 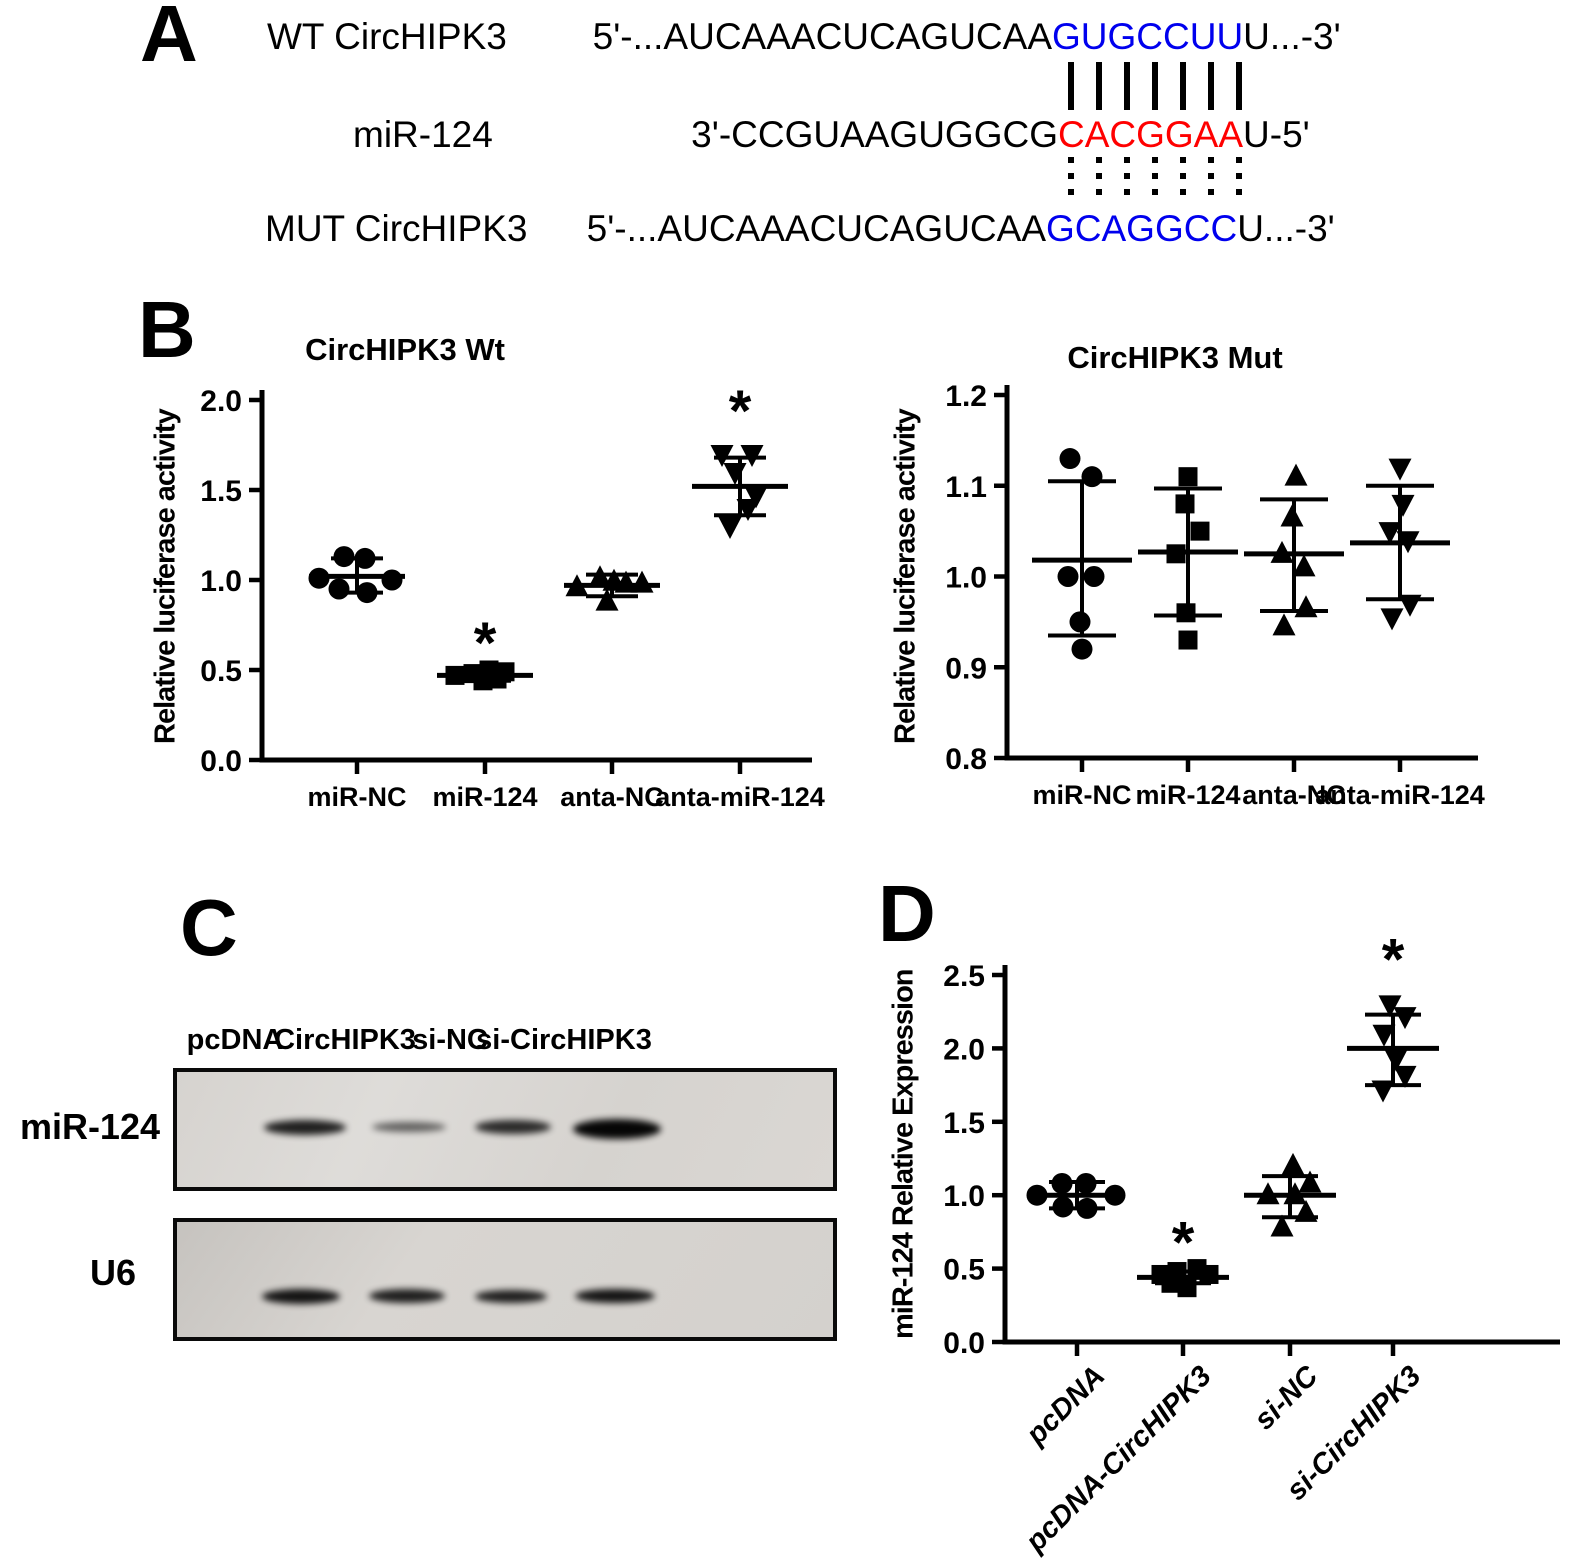 I want to click on scatter-plot-mir124-expression: 0.0 0.5 1.0 1.5 2.0 2.5 * *, so click(x=1251, y=1143).